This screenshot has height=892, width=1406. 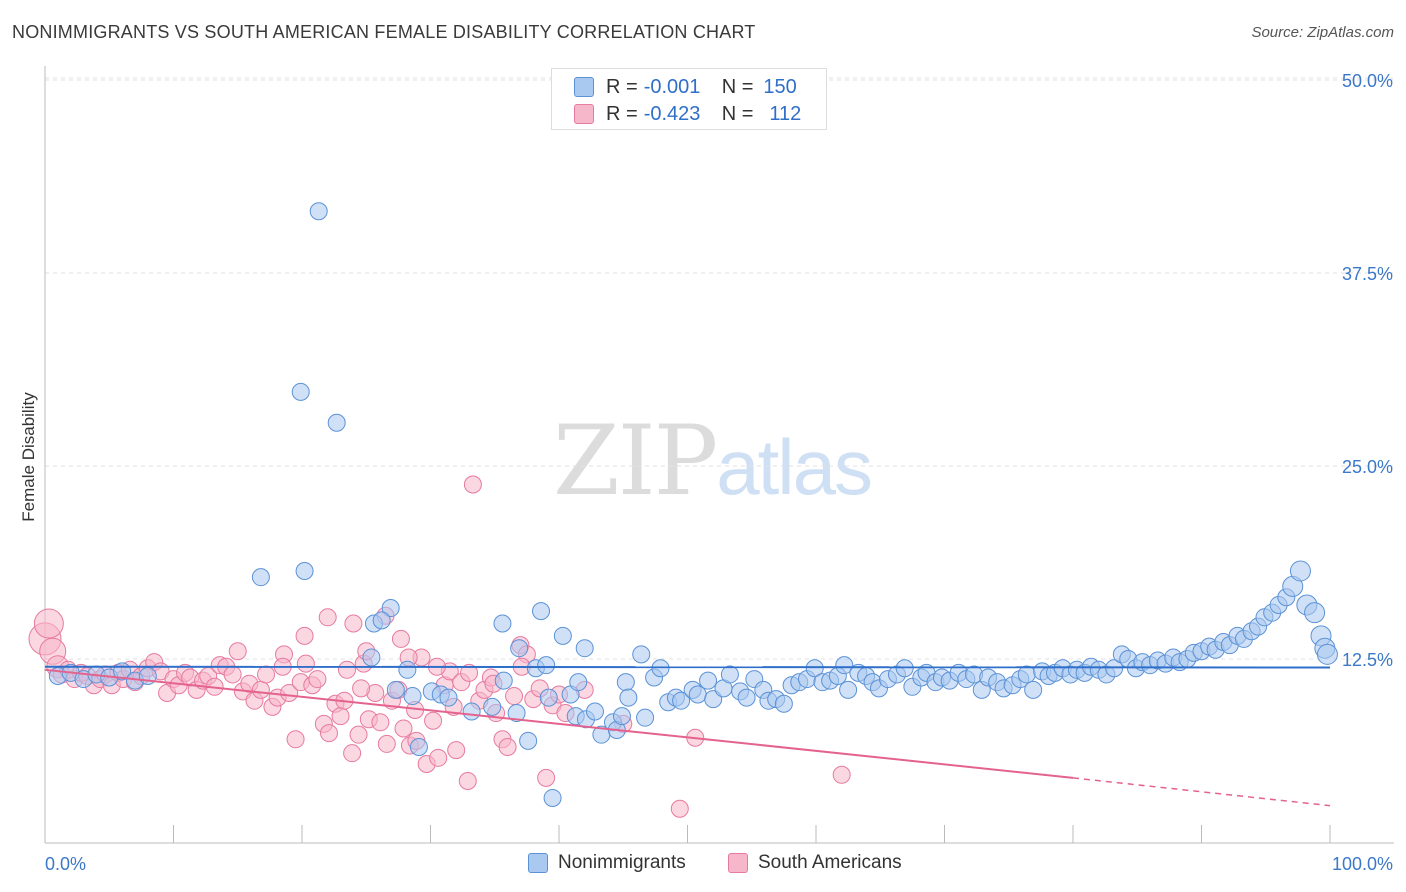 I want to click on series-legend: Nonimmigrants South Americans, so click(x=703, y=866).